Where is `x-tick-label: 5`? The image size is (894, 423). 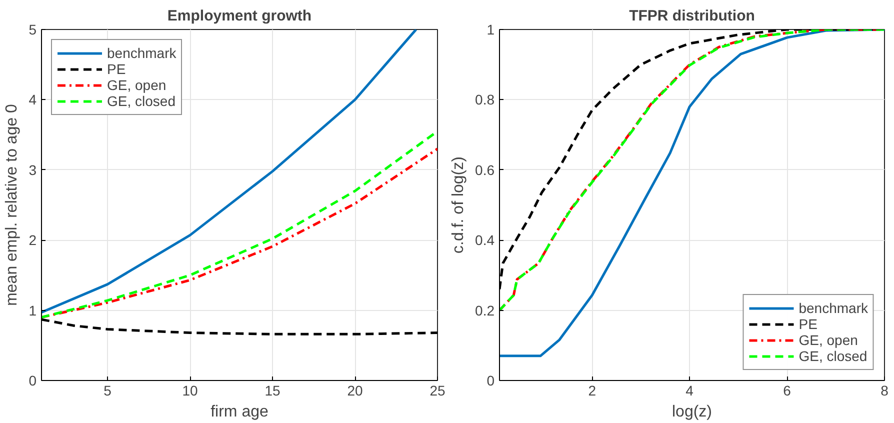 x-tick-label: 5 is located at coordinates (108, 390).